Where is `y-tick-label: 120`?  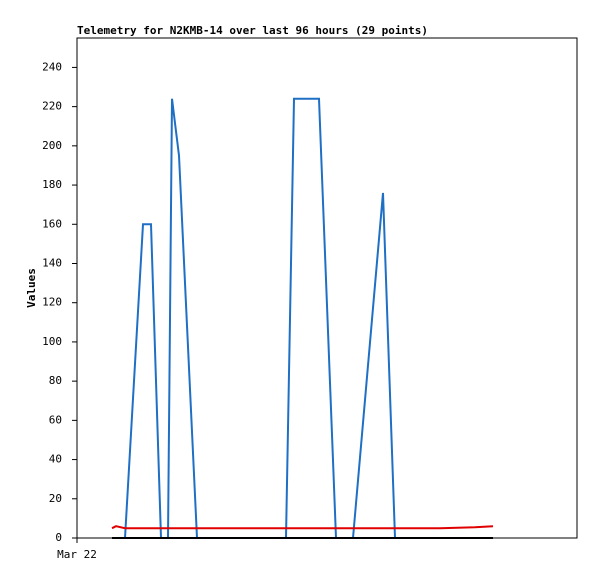
y-tick-label: 120 is located at coordinates (52, 302).